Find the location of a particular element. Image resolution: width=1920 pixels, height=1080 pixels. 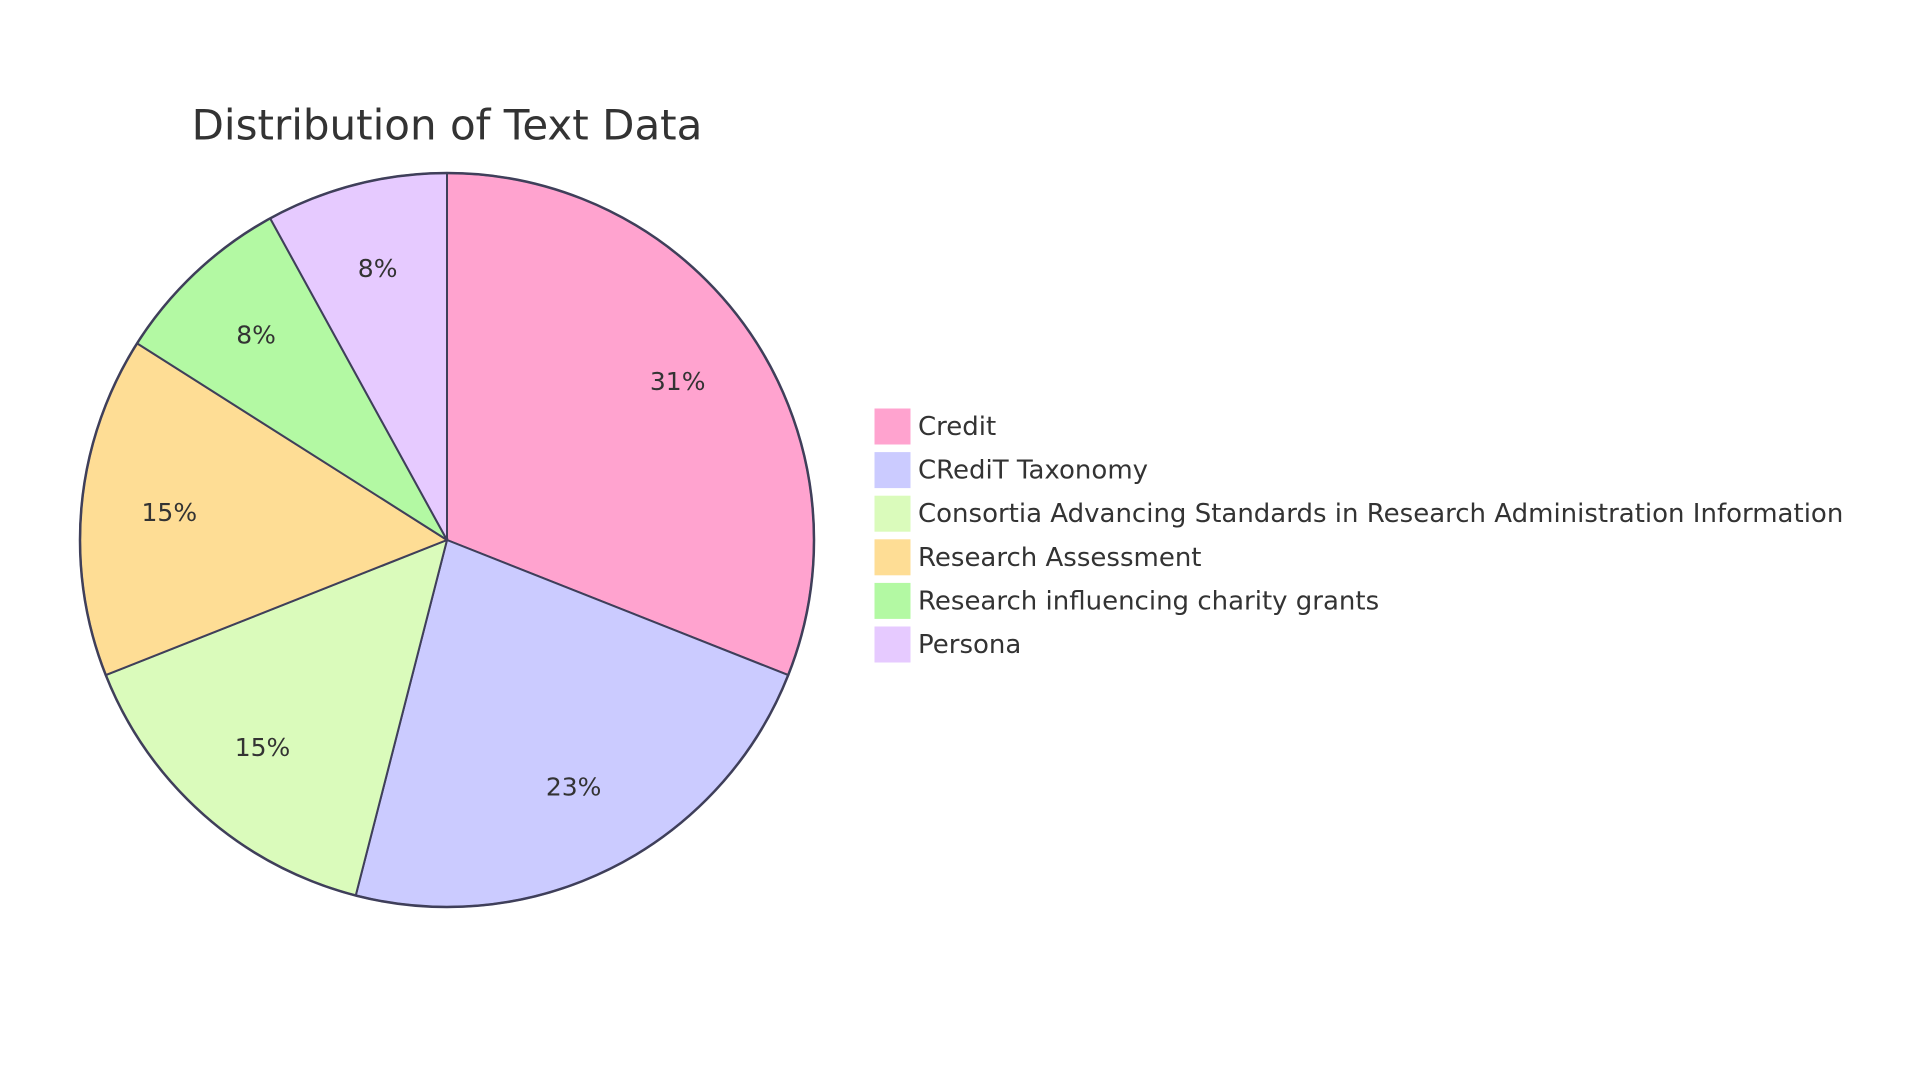

legend-label: Credit is located at coordinates (957, 427).